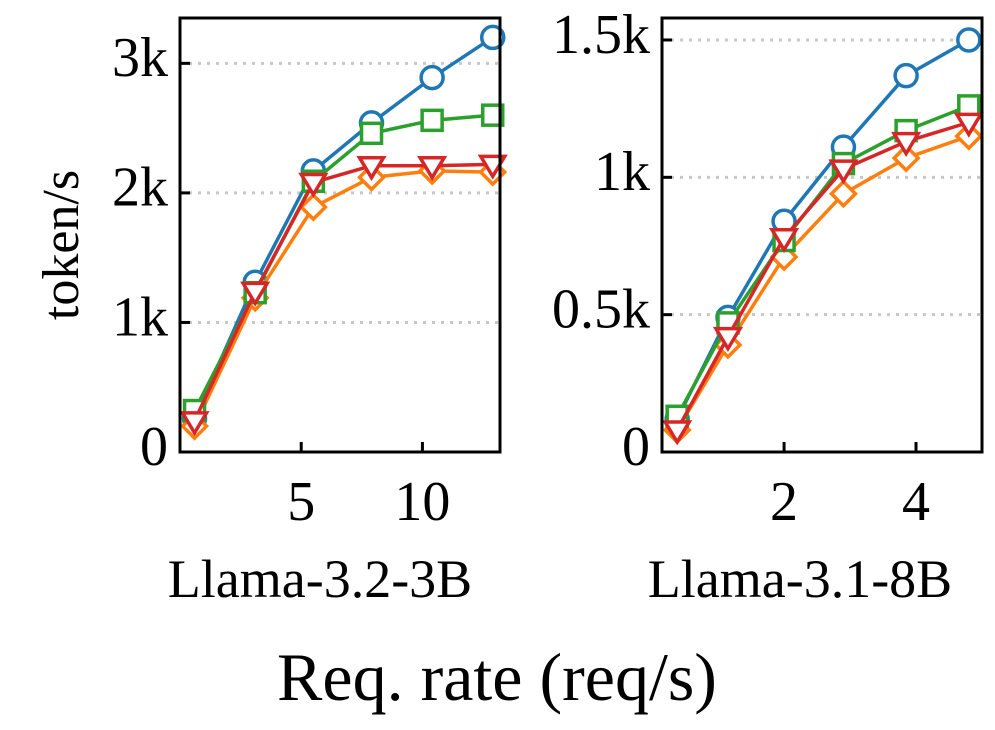 The height and width of the screenshot is (730, 995). Describe the element at coordinates (497, 677) in the screenshot. I see `x-axis-label: Req. rate (req/s)` at that location.